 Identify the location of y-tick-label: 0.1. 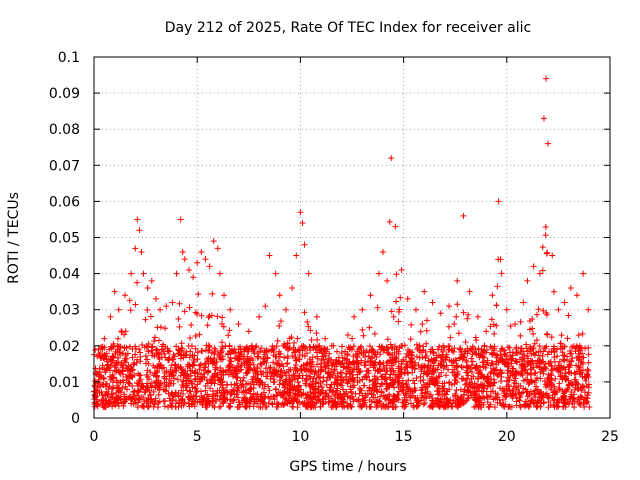
(69, 58).